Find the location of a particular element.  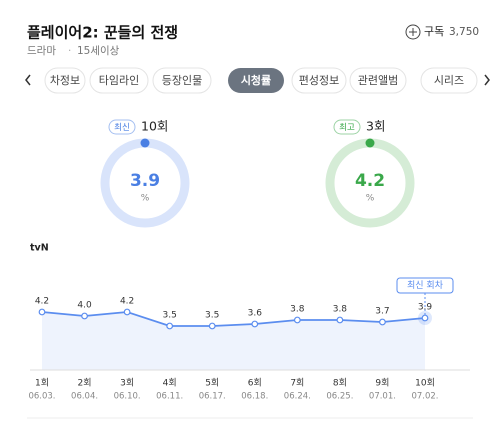

value-label: 4.0 is located at coordinates (84, 306).